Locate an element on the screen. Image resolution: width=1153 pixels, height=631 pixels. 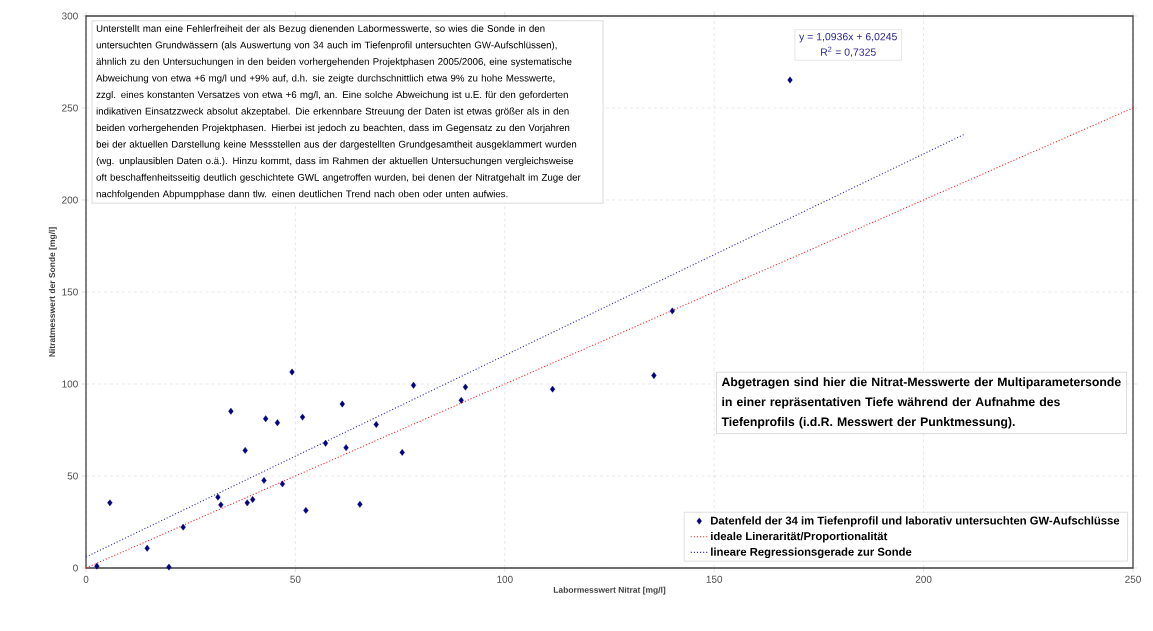
x-tick-label: 200 is located at coordinates (923, 579).